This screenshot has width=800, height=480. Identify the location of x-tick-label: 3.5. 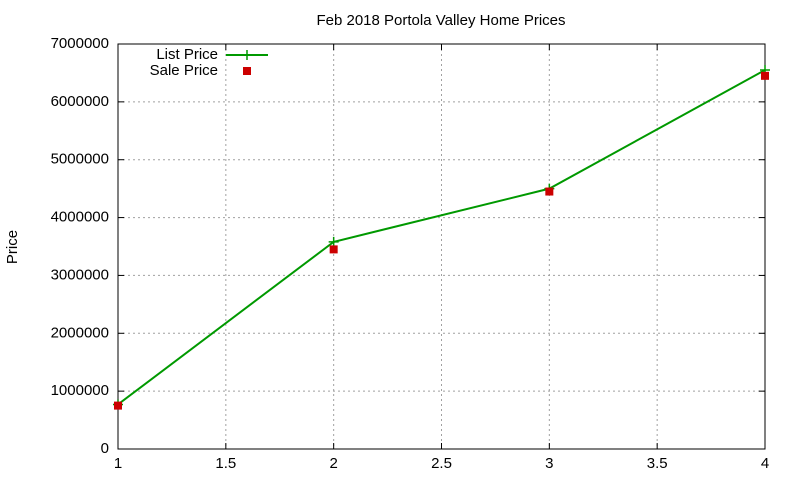
(657, 463).